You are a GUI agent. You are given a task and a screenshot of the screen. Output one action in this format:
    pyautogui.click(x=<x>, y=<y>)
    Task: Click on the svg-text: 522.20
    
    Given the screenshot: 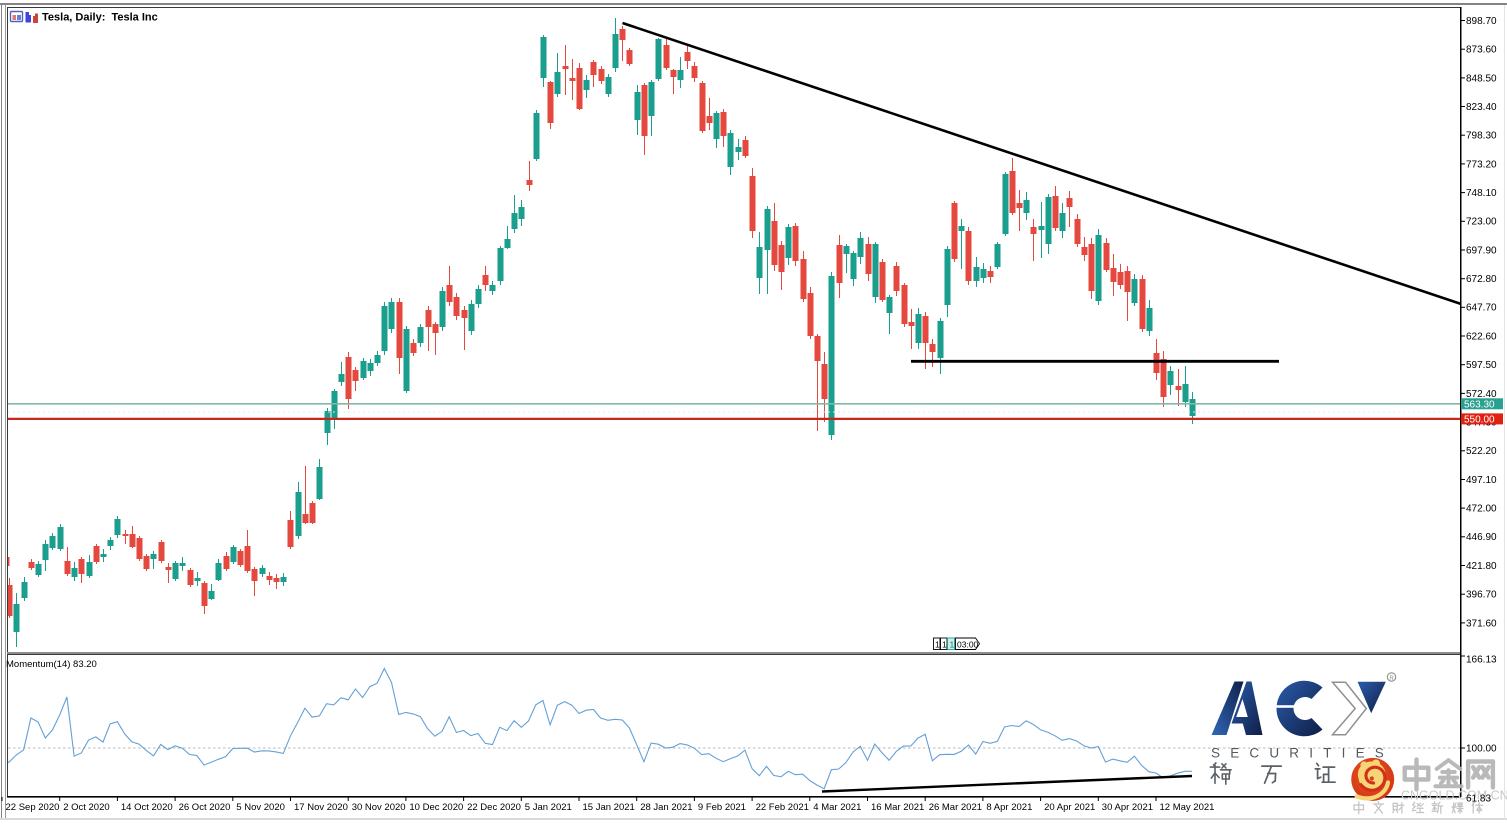 What is the action you would take?
    pyautogui.click(x=1481, y=451)
    